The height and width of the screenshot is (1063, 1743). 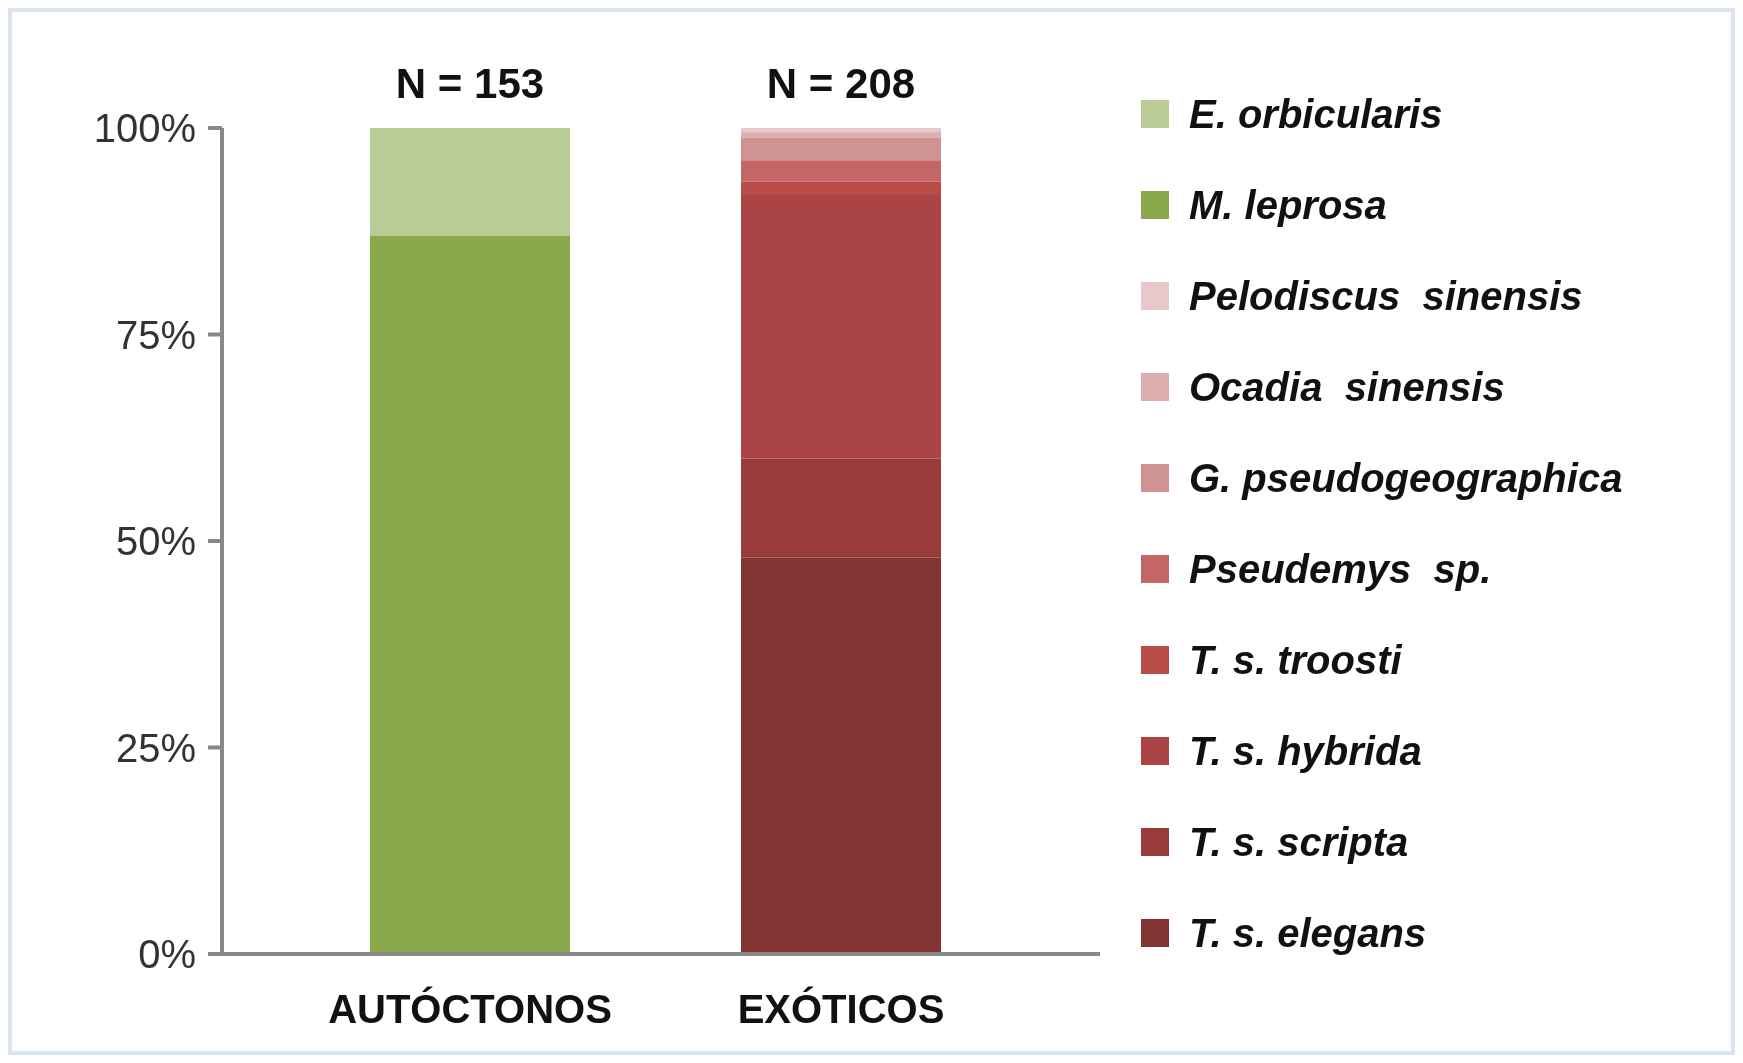 I want to click on x-tick-label: EXÓTICOS, so click(x=841, y=1008).